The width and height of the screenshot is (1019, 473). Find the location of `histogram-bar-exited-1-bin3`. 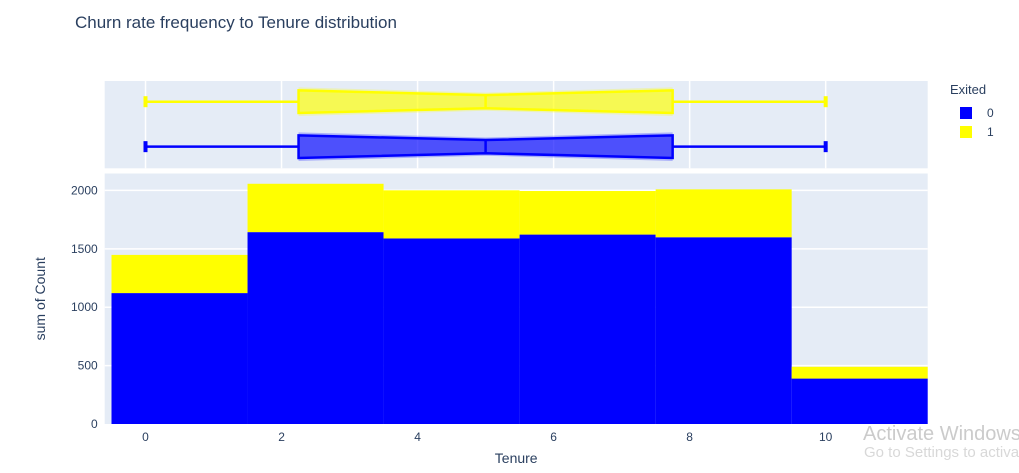

histogram-bar-exited-1-bin3 is located at coordinates (587, 213).